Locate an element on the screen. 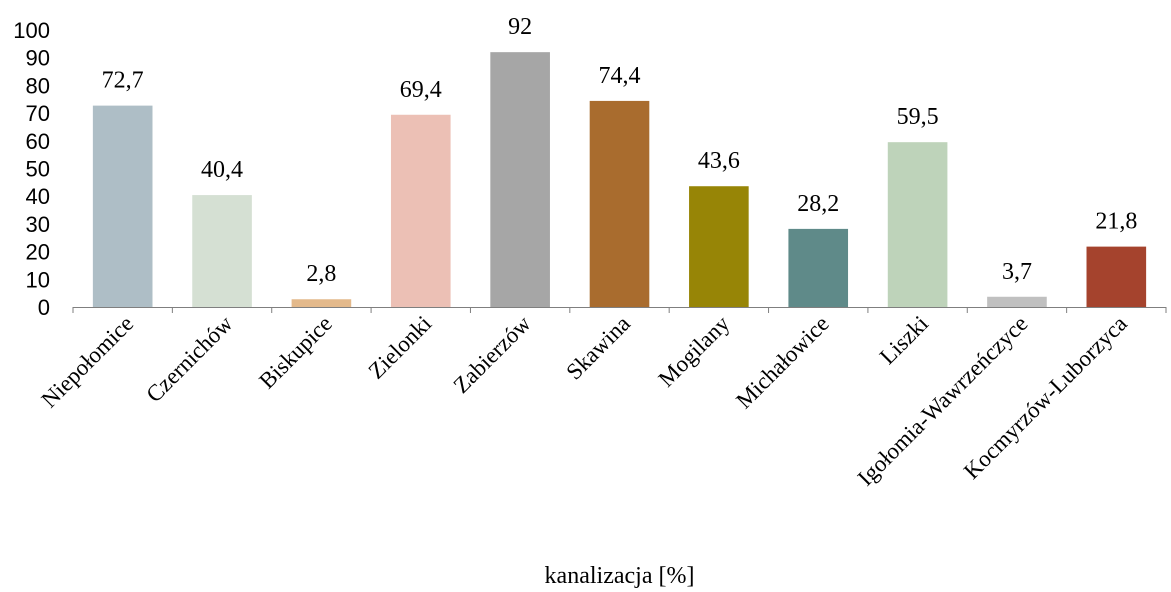  data-label: 40,4 is located at coordinates (222, 170).